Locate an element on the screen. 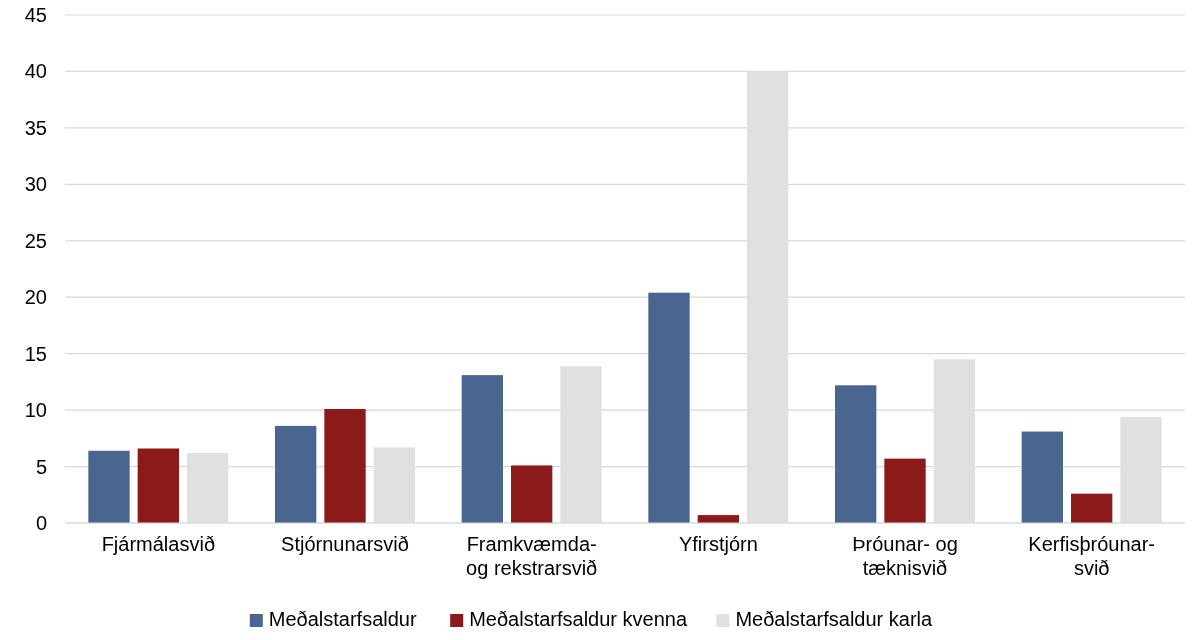 The height and width of the screenshot is (640, 1193). y-tick-label: 0 is located at coordinates (41, 523).